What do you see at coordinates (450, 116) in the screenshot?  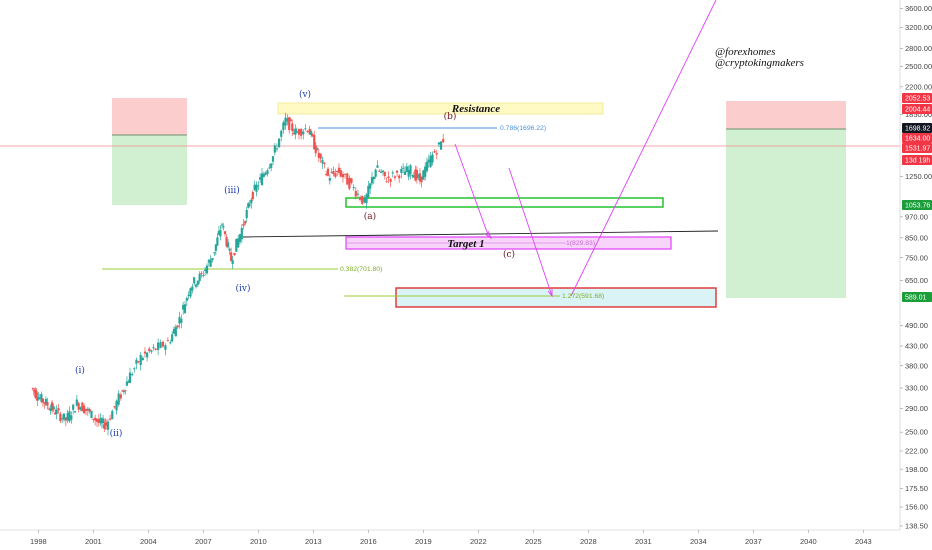 I see `wave-label-7: (b)` at bounding box center [450, 116].